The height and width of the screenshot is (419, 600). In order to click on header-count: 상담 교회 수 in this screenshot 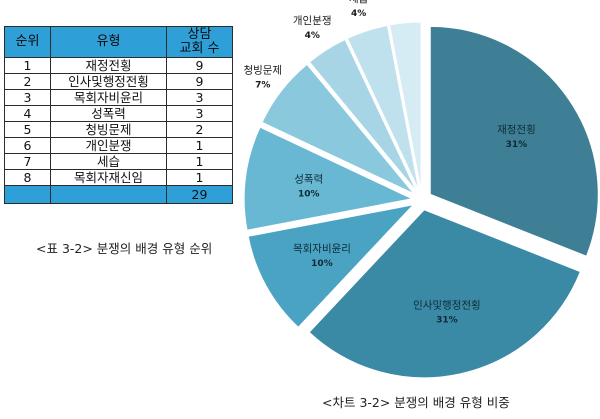, I will do `click(199, 42)`.